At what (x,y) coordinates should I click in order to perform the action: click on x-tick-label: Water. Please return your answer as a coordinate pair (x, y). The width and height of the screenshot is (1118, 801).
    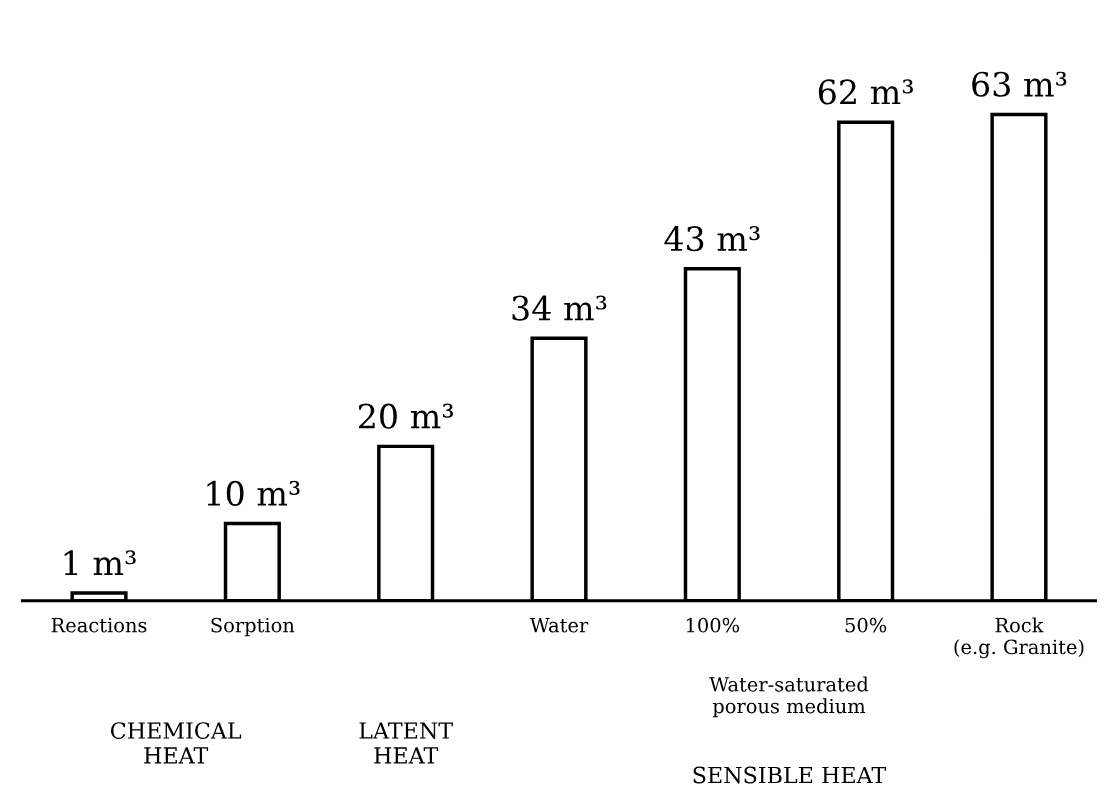
    Looking at the image, I should click on (559, 625).